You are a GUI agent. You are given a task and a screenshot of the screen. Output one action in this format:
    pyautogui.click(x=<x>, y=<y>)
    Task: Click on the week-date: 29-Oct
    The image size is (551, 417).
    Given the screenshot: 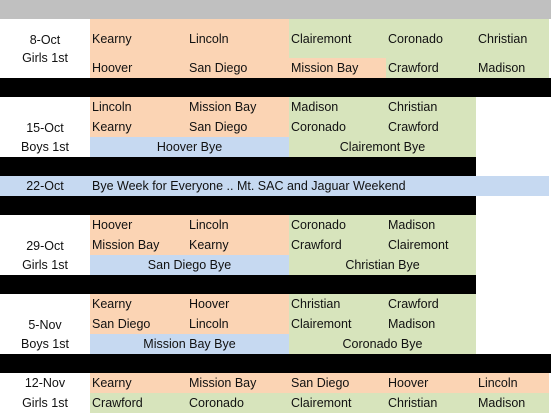 What is the action you would take?
    pyautogui.click(x=45, y=246)
    